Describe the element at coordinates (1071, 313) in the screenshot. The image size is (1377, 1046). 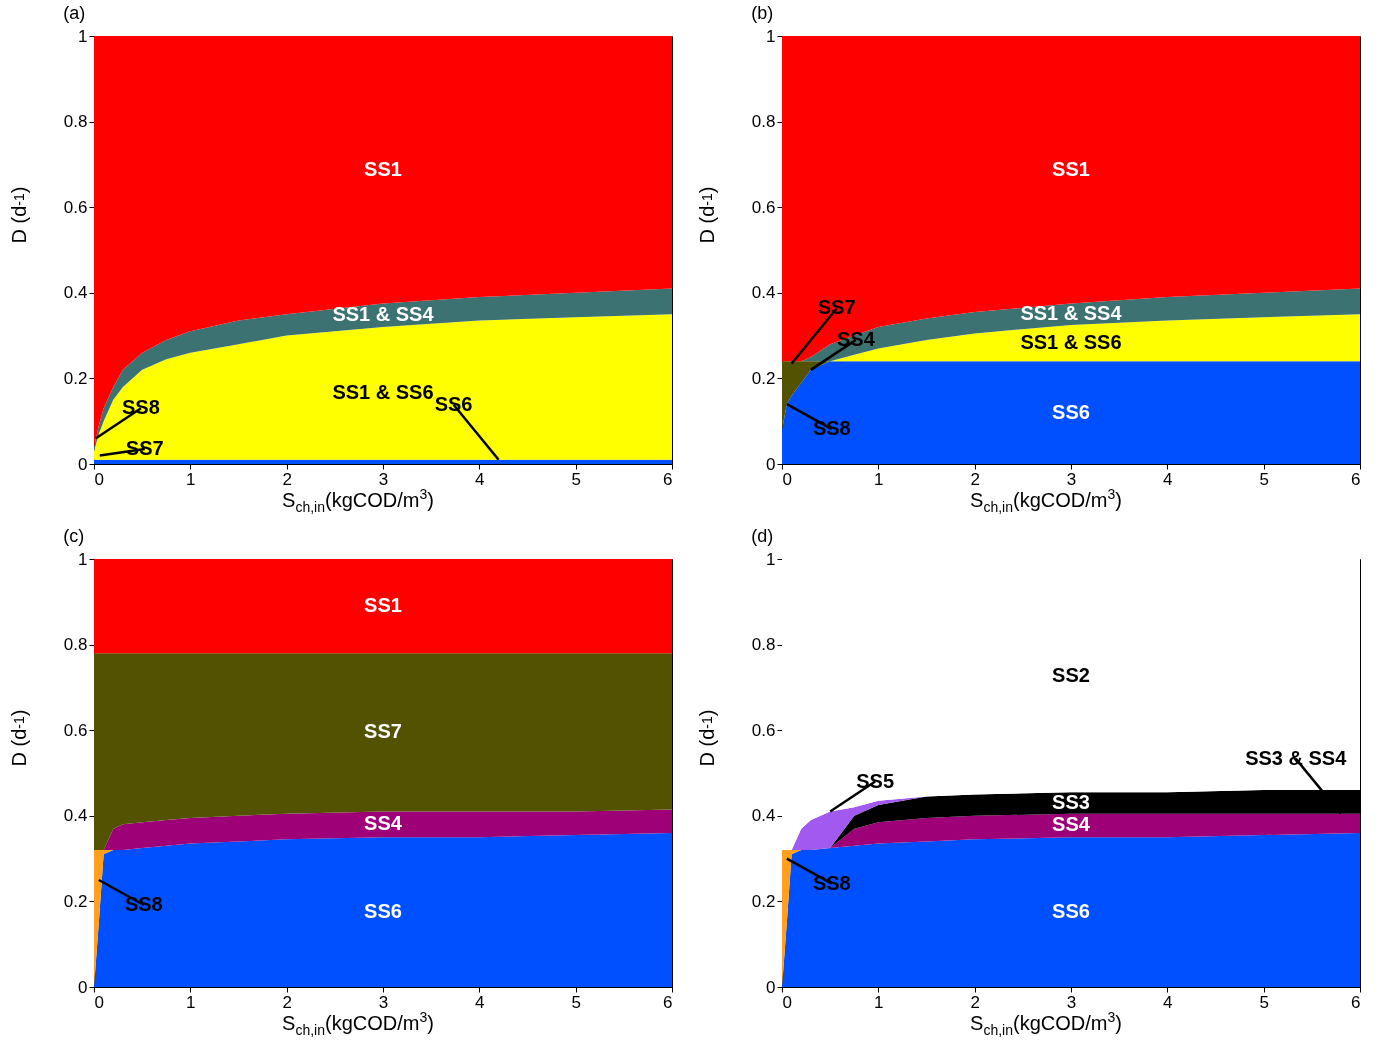
I see `series-label: SS1 & SS4` at that location.